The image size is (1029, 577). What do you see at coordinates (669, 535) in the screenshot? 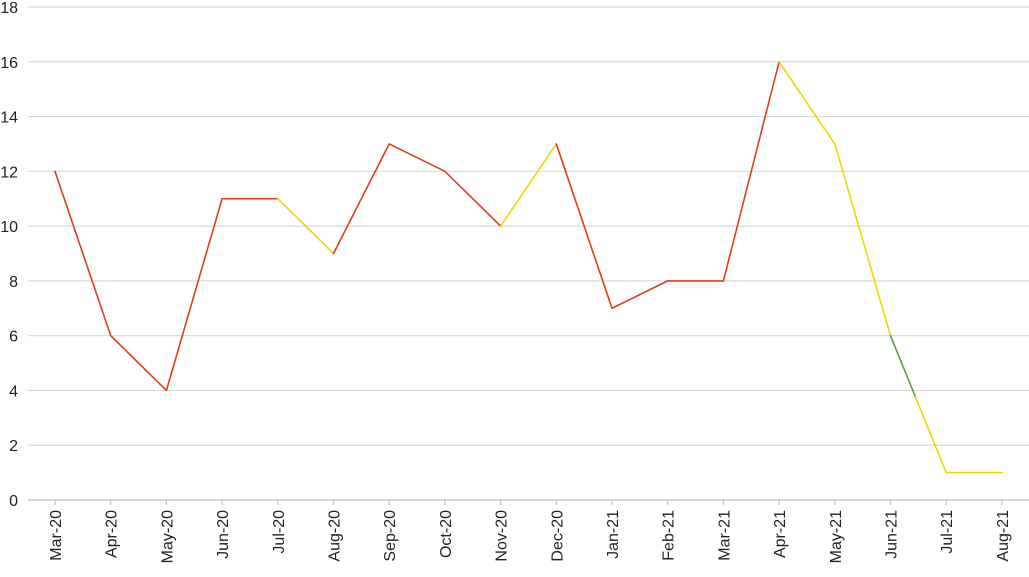
I see `x-tick-label: Feb-21` at bounding box center [669, 535].